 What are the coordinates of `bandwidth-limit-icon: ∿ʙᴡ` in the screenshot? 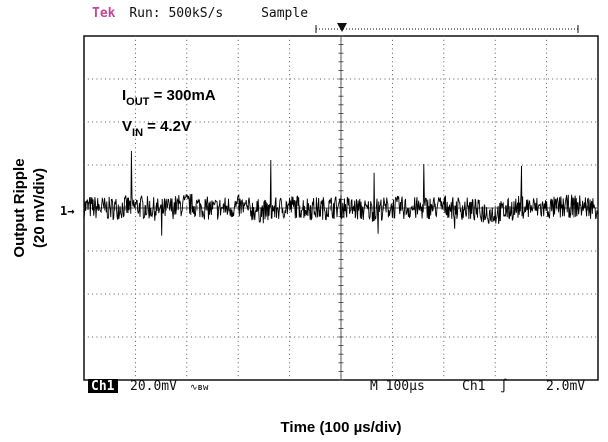 It's located at (199, 388).